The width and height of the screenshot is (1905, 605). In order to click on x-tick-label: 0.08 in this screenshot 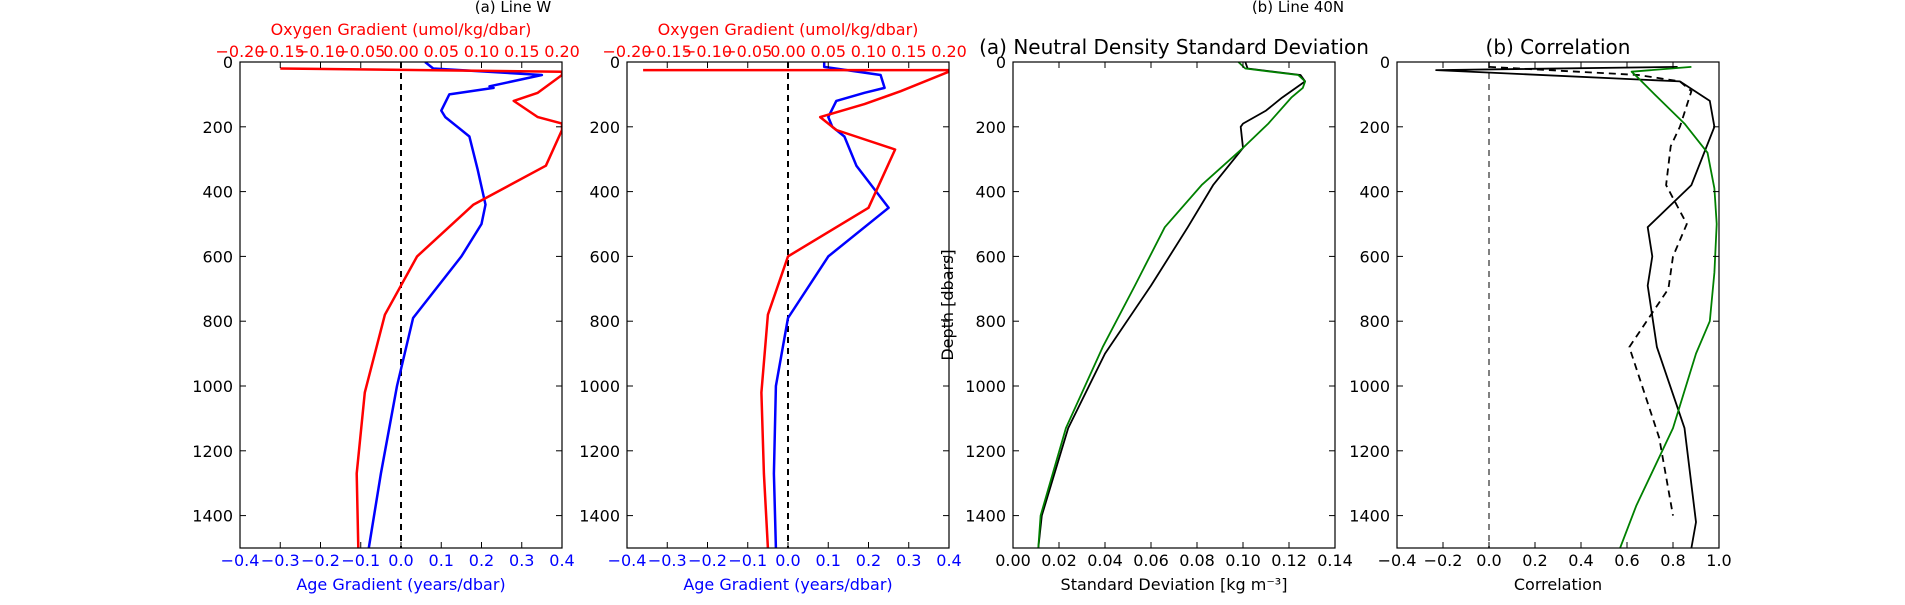, I will do `click(1197, 560)`.